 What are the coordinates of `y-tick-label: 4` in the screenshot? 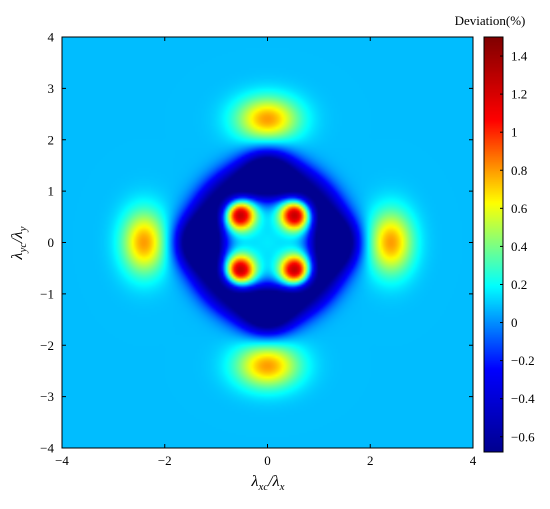 It's located at (51, 37).